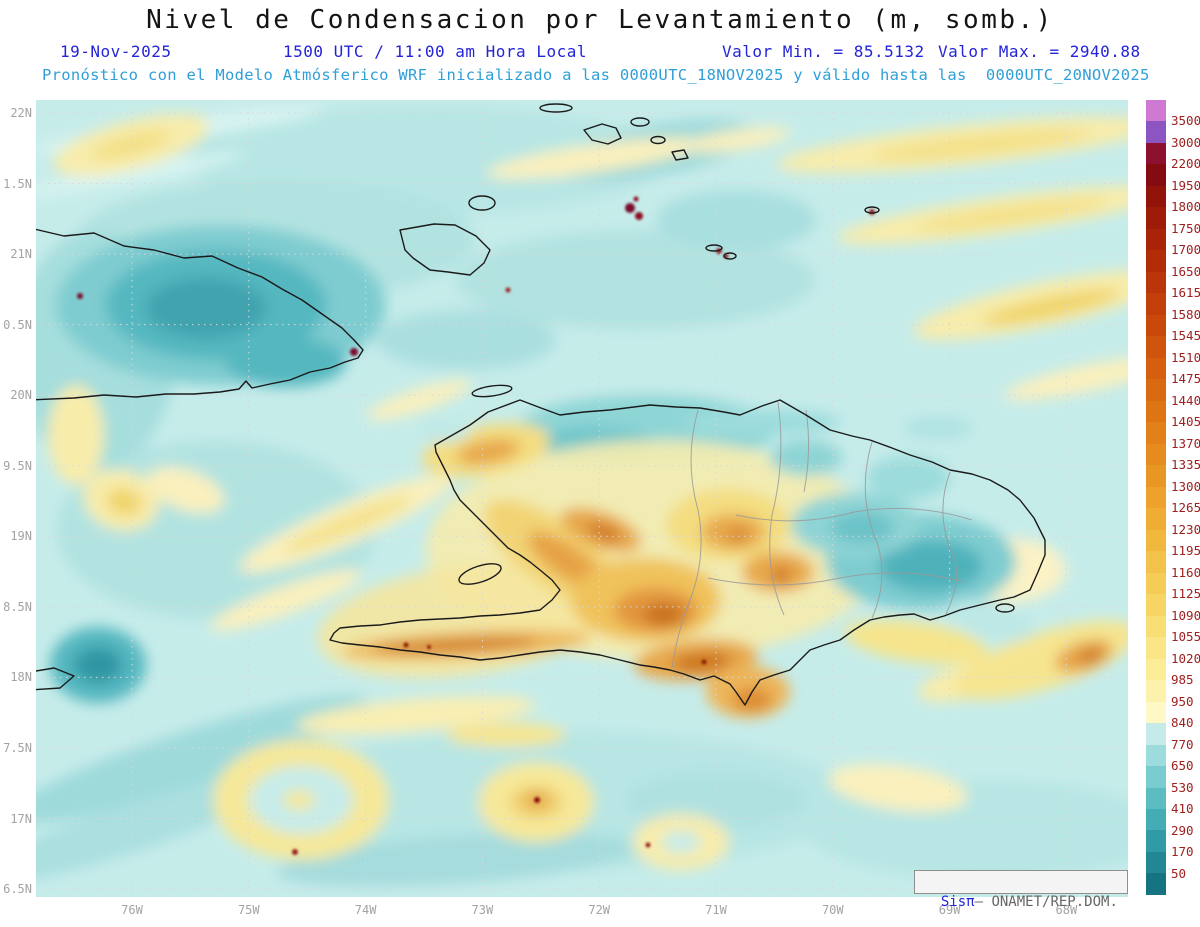  What do you see at coordinates (1182, 701) in the screenshot?
I see `color-scale-label: 950` at bounding box center [1182, 701].